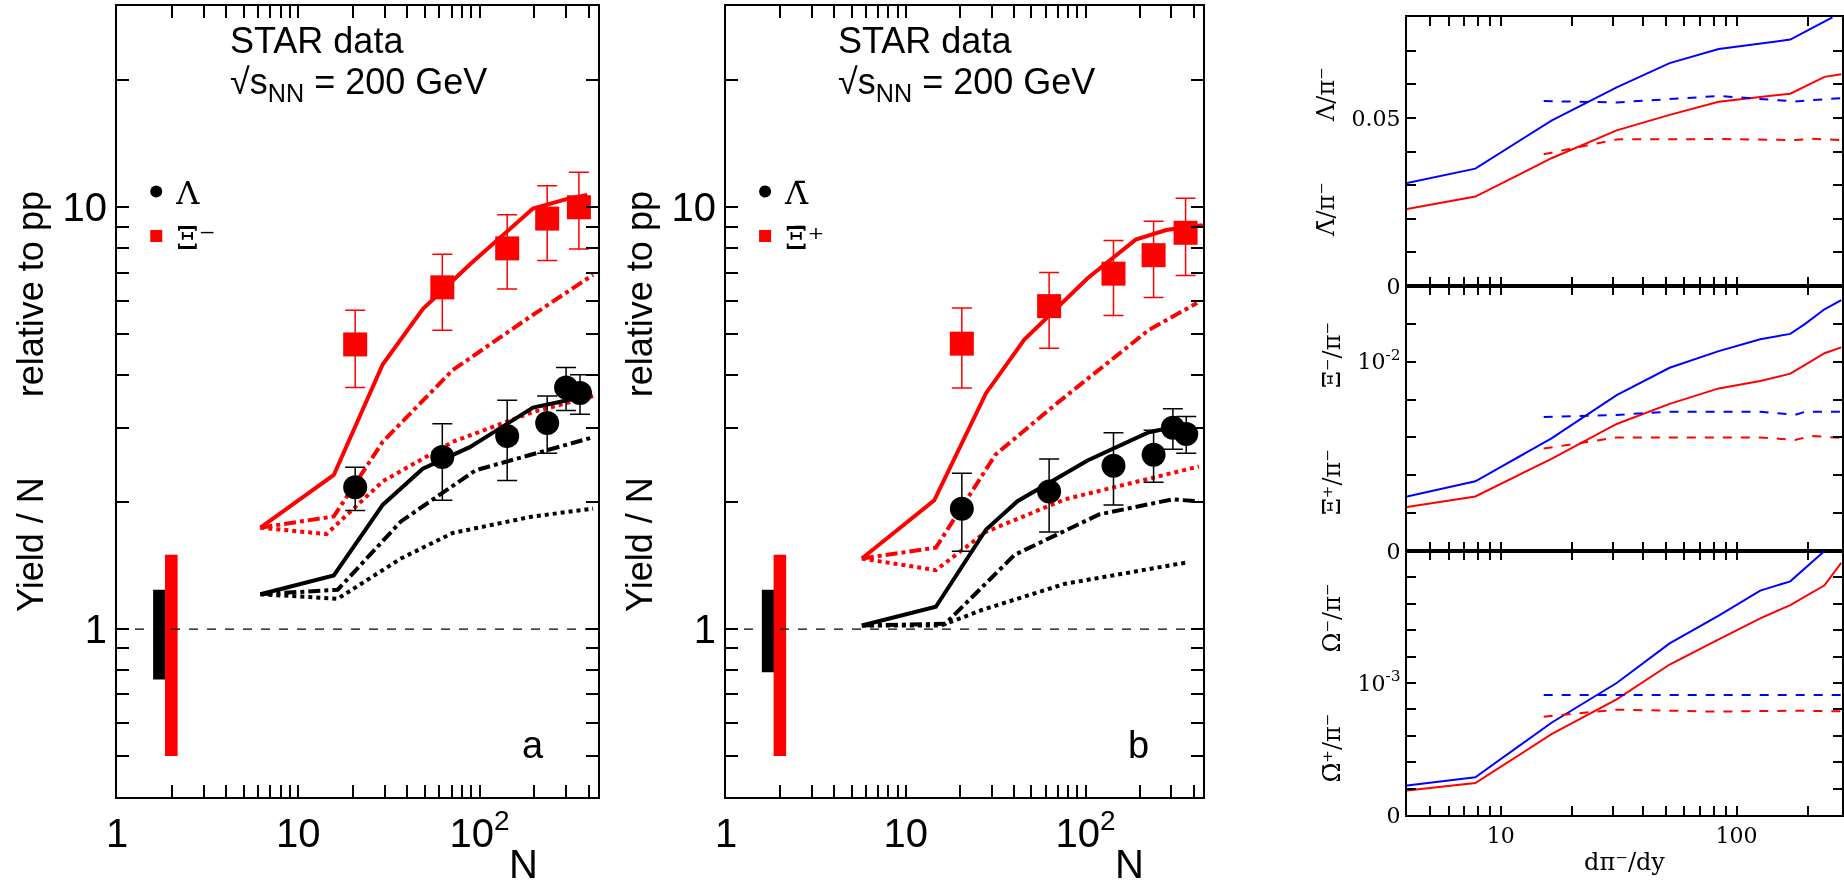 The width and height of the screenshot is (1844, 895). Describe the element at coordinates (188, 192) in the screenshot. I see `legend-label: Λ` at that location.